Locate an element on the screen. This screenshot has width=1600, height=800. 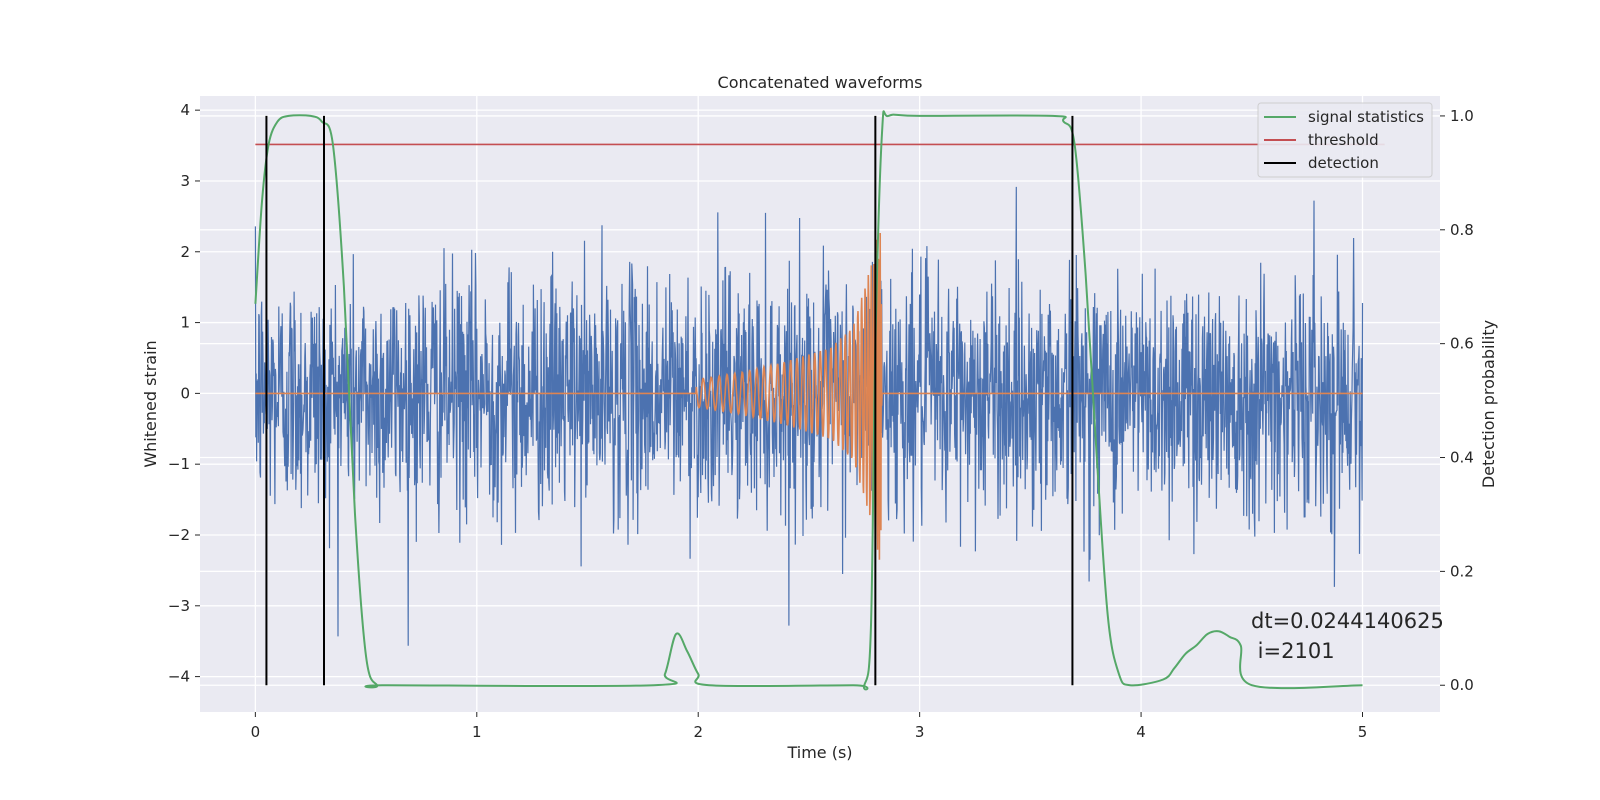
x-tick-label: 4 is located at coordinates (1141, 732).